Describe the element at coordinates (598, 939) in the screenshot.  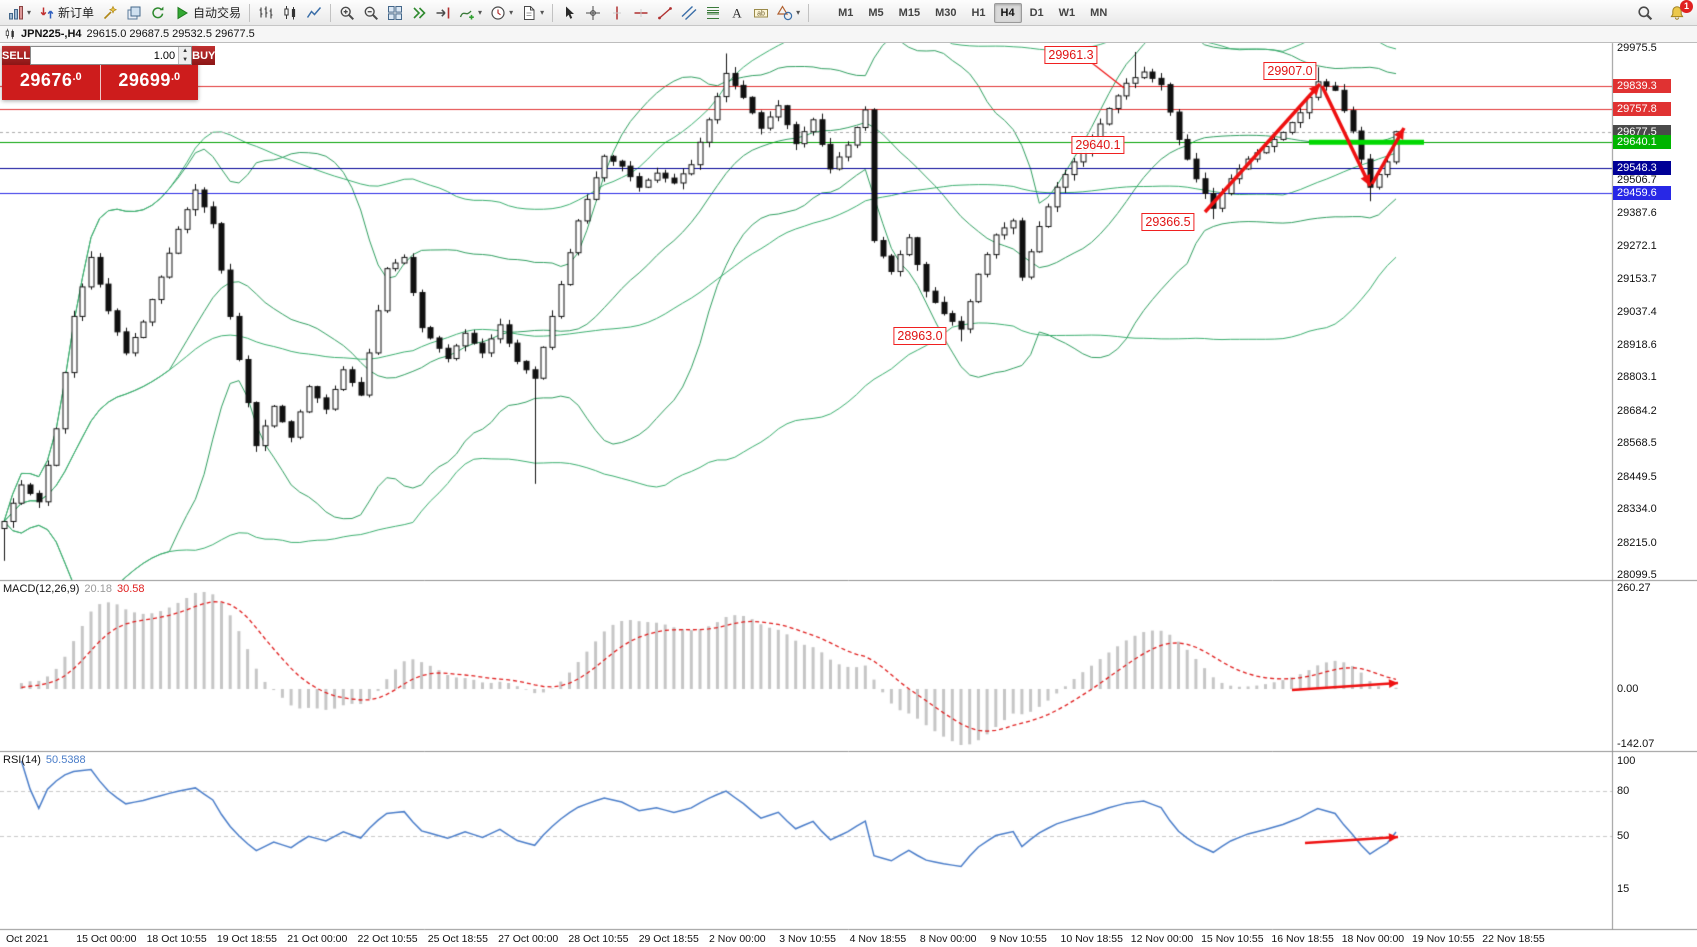
I see `time-axis-label: 28 Oct 10:55` at that location.